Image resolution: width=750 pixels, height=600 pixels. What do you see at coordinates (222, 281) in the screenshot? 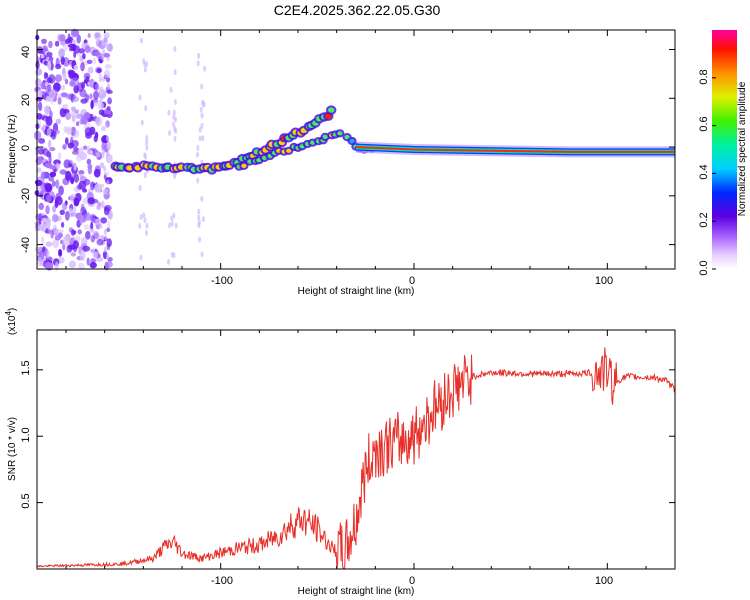
I see `x-tick-label: -100` at bounding box center [222, 281].